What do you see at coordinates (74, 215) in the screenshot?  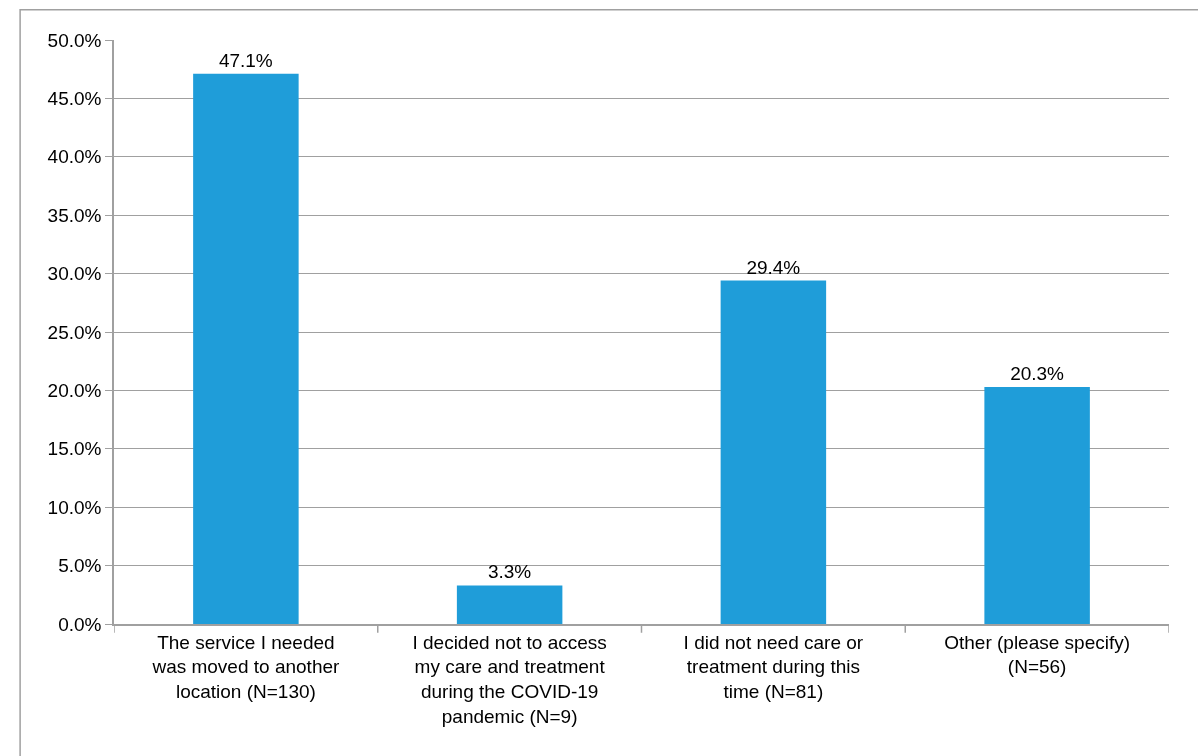 I see `y-tick-label: 35.0%` at bounding box center [74, 215].